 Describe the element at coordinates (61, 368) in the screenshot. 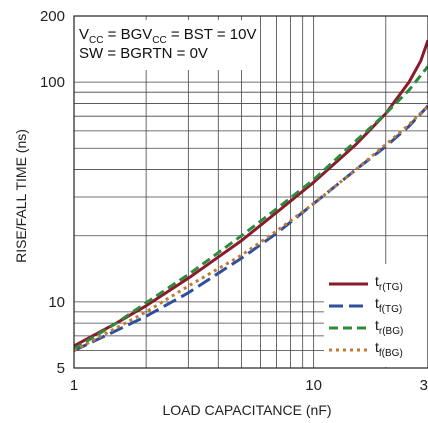

I see `y-tick-label: 5` at that location.